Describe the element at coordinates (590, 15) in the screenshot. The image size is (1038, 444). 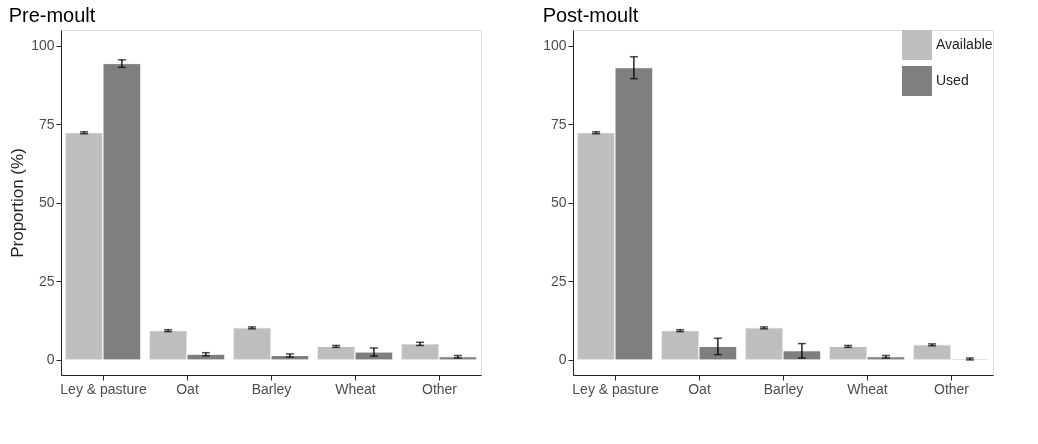
I see `chart-title: Post-moult` at that location.